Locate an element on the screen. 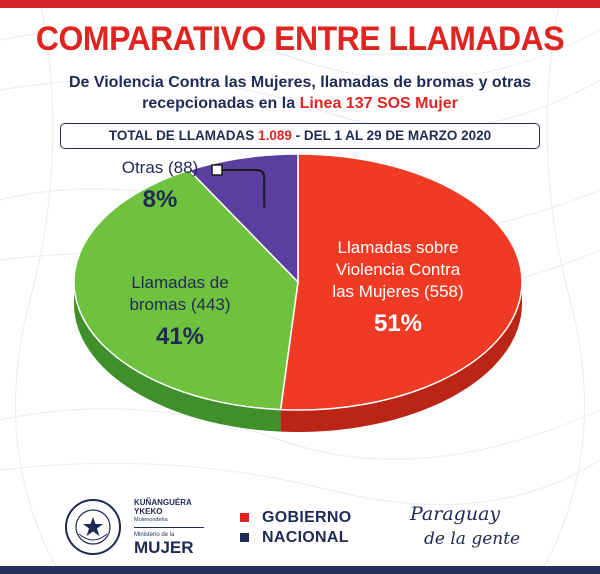 This screenshot has height=574, width=600. gobierno-line1: GOBIERNO is located at coordinates (307, 517).